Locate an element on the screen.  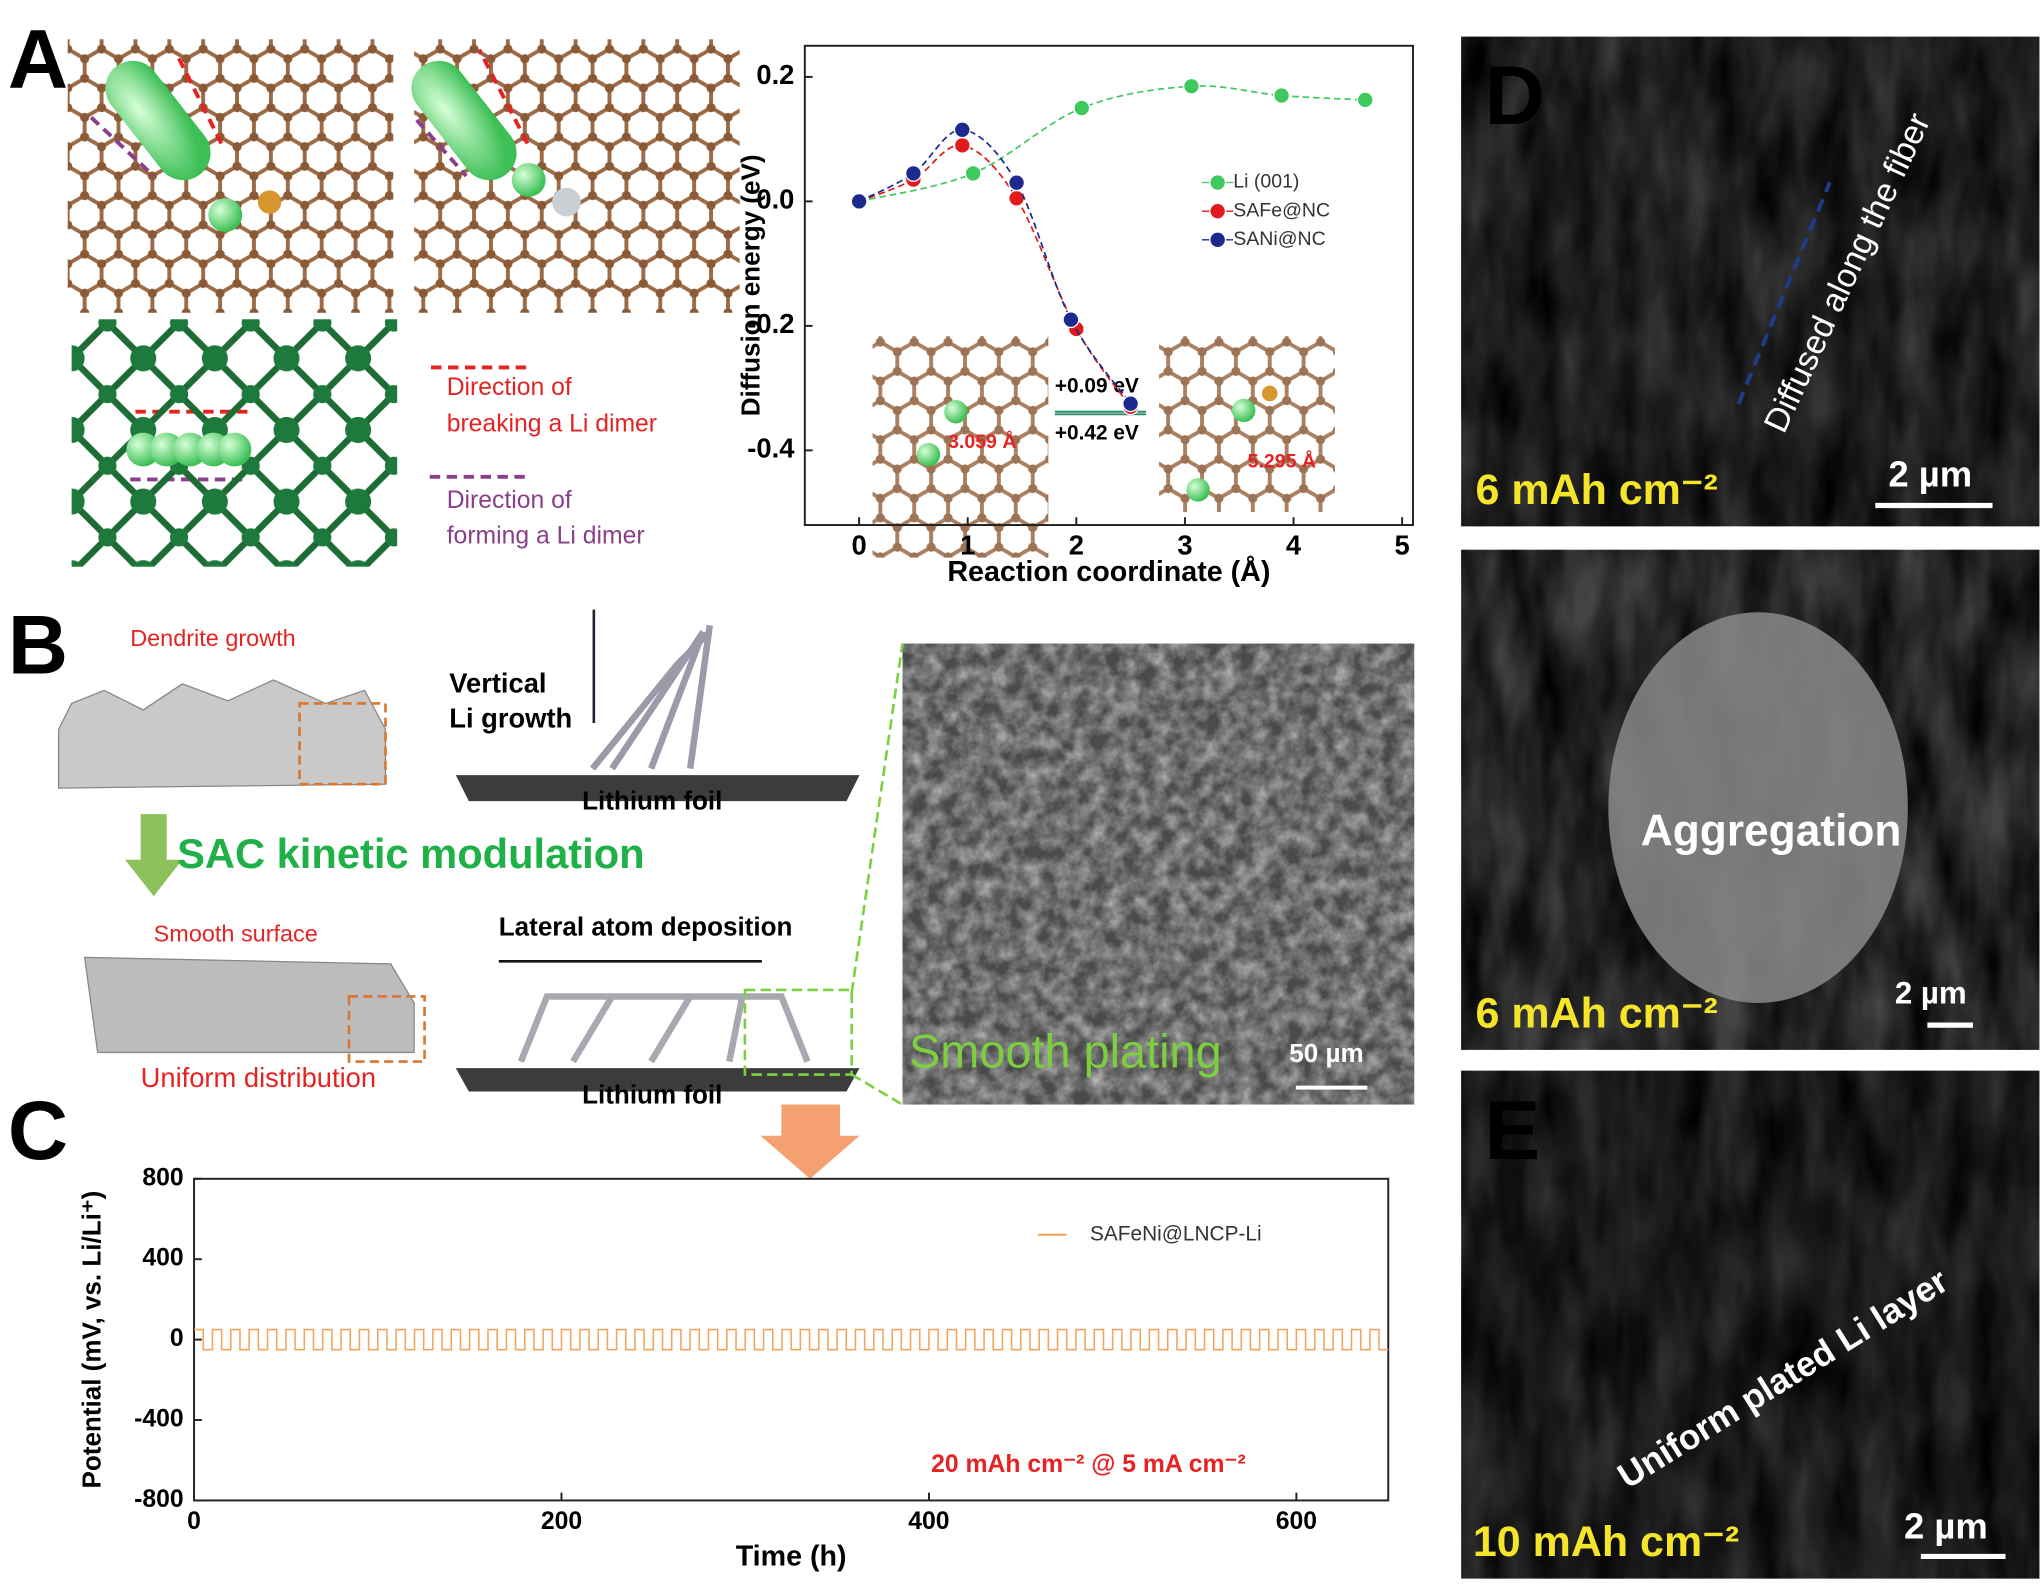
dendrite-surface is located at coordinates (222, 734).